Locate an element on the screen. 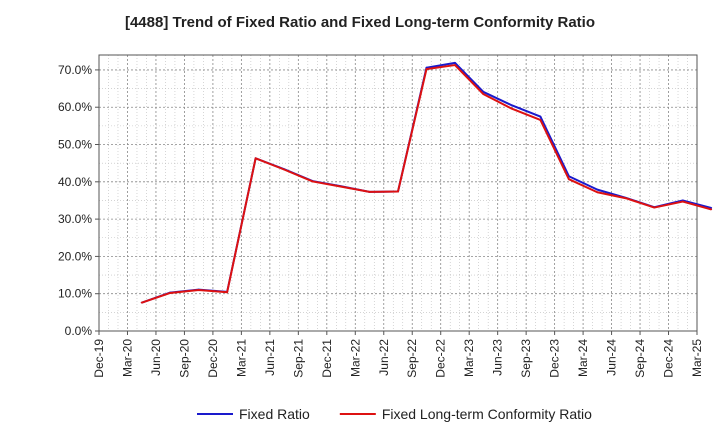 This screenshot has height=440, width=720. x-tick-label: Mar-24 is located at coordinates (583, 358).